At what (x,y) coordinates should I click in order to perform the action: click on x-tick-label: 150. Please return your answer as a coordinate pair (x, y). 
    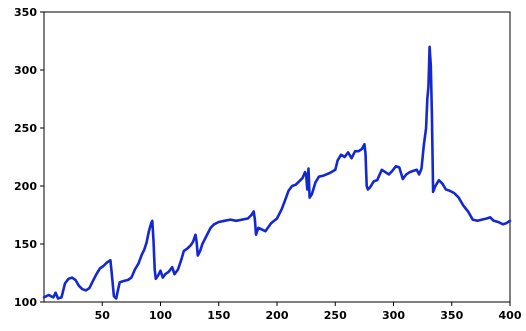
    Looking at the image, I should click on (218, 315).